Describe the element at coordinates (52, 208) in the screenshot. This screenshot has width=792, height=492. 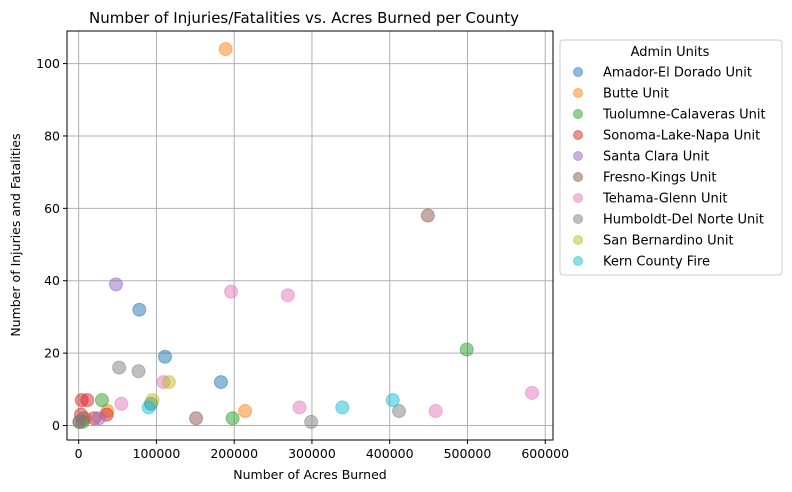
I see `y-tick-label: 60` at that location.